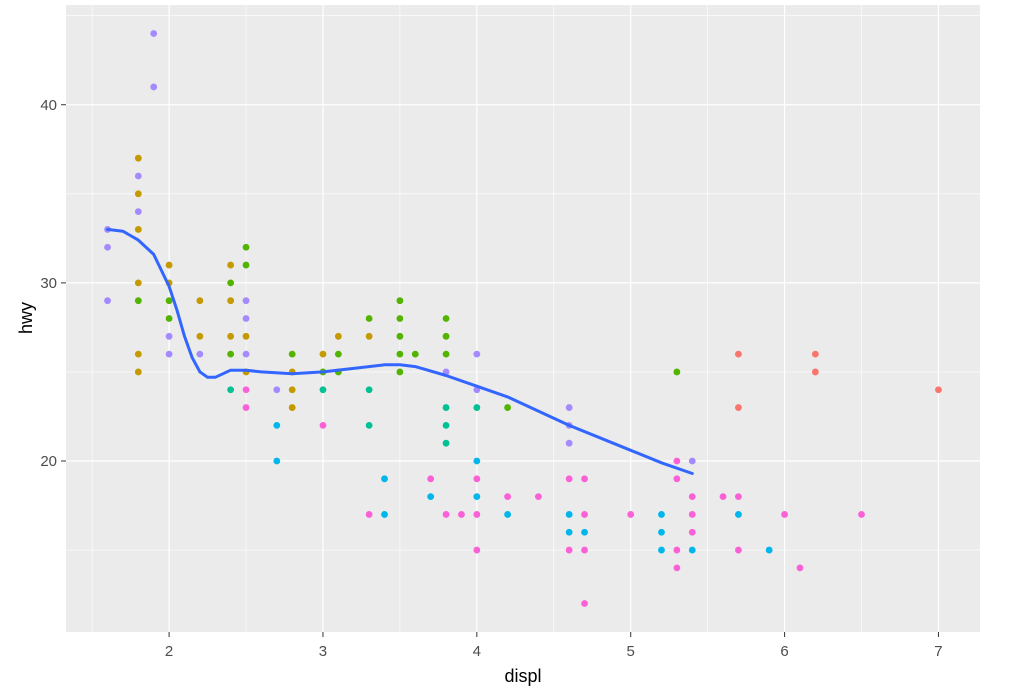 This screenshot has width=1024, height=698. I want to click on x-tick-label: 7, so click(938, 651).